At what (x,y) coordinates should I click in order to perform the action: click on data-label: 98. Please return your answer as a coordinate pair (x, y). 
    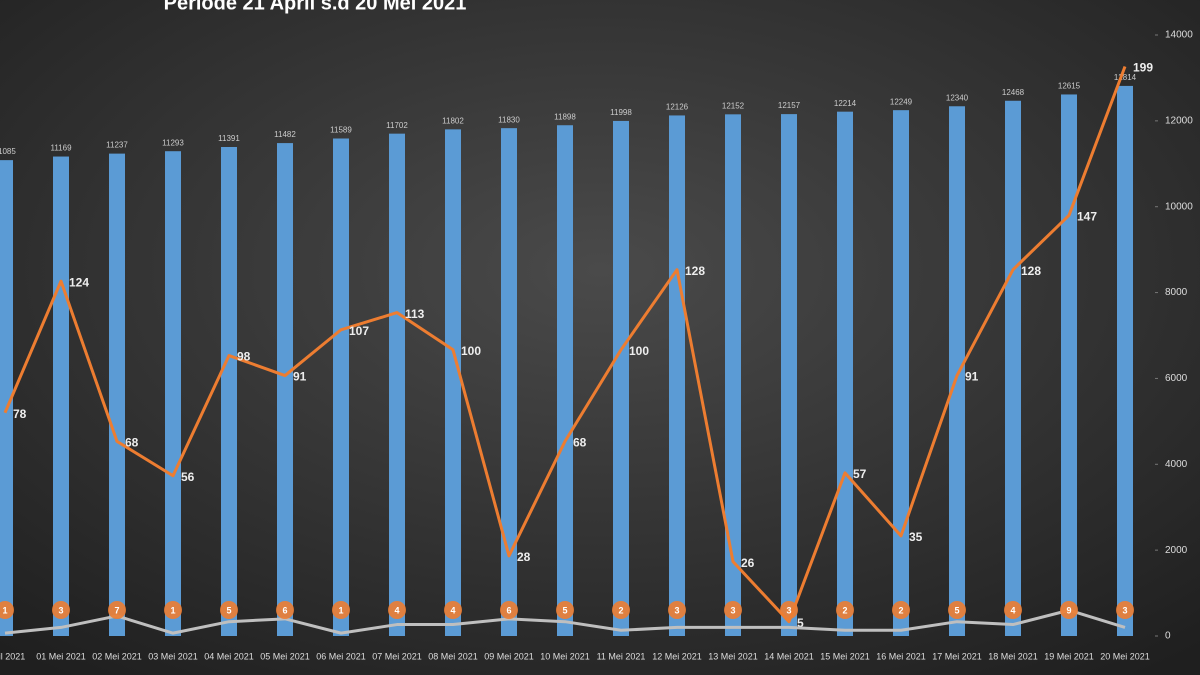
    Looking at the image, I should click on (244, 357).